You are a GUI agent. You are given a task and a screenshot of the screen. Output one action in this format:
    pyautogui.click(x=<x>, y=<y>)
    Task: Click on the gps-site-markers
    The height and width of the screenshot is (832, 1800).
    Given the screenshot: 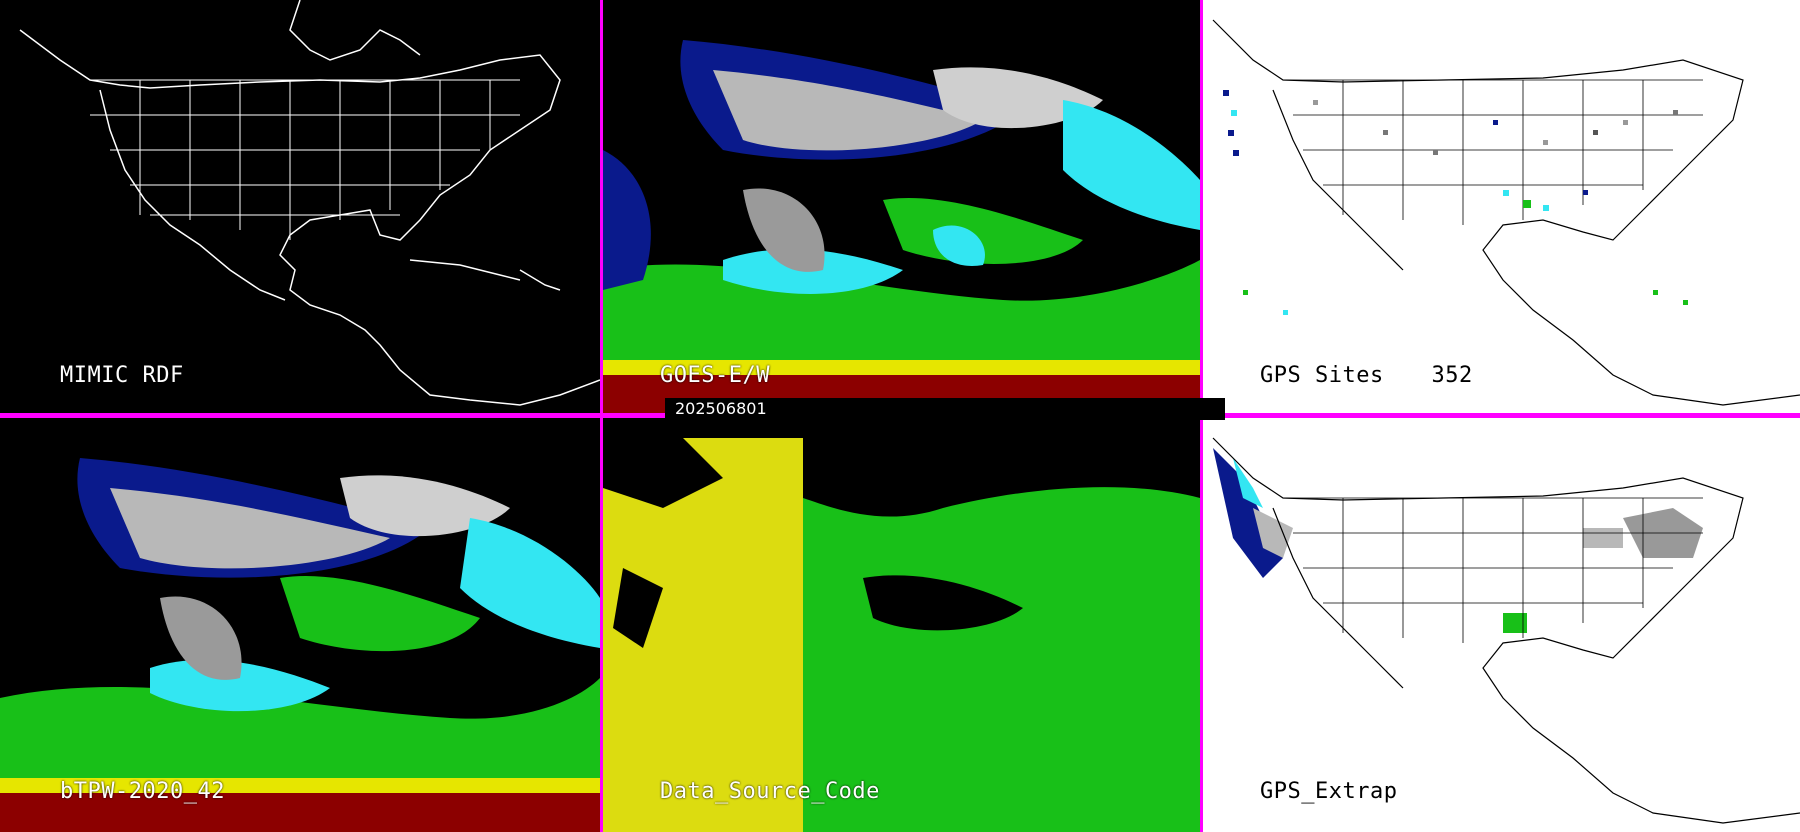 What is the action you would take?
    pyautogui.click(x=1455, y=202)
    